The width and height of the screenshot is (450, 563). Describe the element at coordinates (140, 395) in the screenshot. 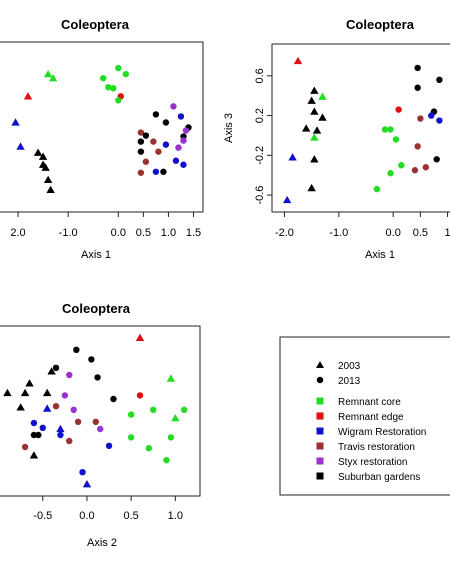

I see `data-point-2013-remnant-edge` at that location.